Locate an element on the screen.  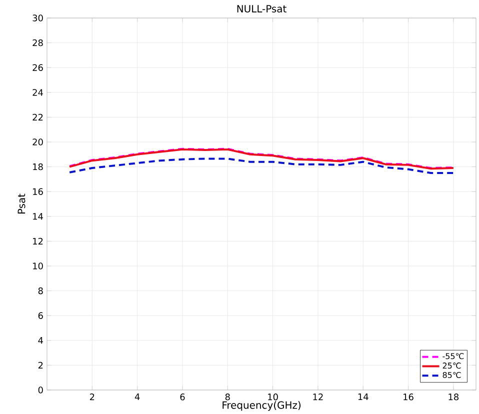
chart-title: NULL-Psat is located at coordinates (261, 8).